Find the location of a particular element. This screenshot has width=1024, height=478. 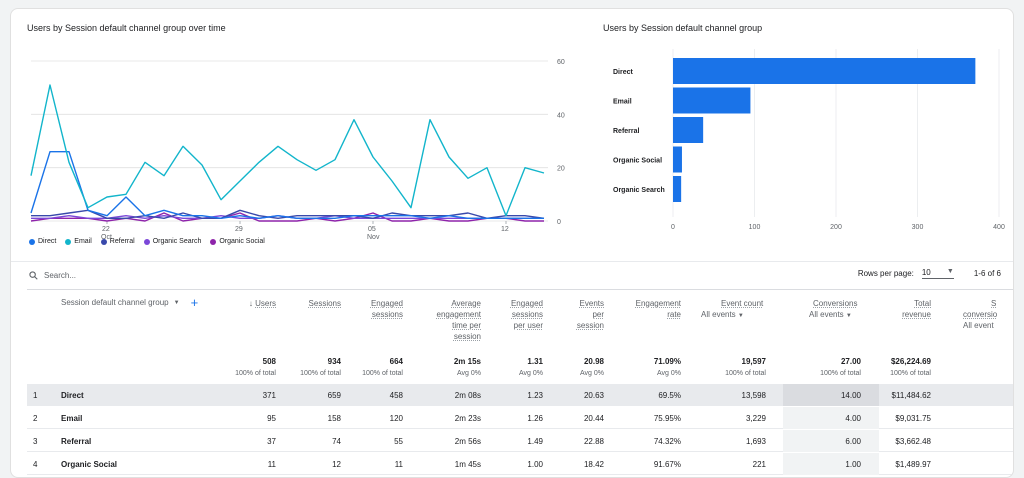

x-tick-label: 0 is located at coordinates (673, 227).